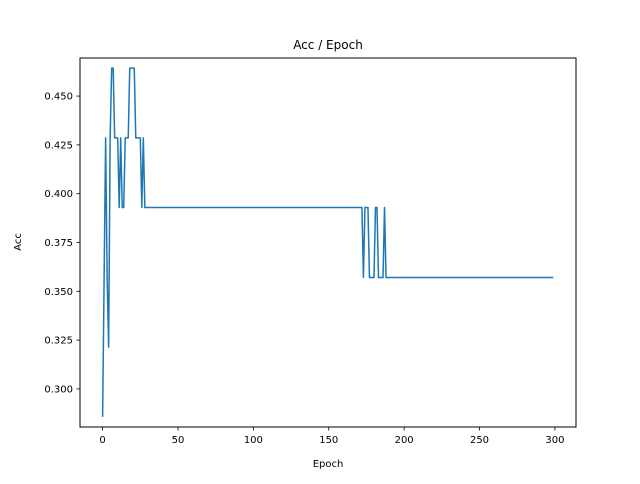 This screenshot has width=640, height=484. What do you see at coordinates (328, 45) in the screenshot?
I see `chart-title: Acc / Epoch` at bounding box center [328, 45].